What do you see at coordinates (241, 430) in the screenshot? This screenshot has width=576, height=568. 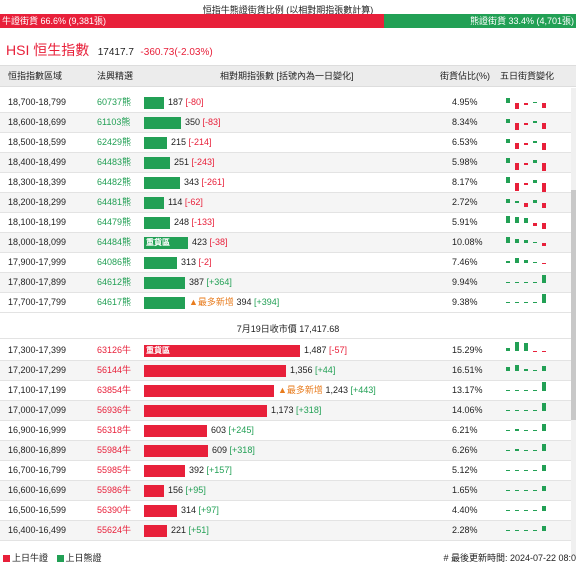 I see `daily-change: [+245]` at bounding box center [241, 430].